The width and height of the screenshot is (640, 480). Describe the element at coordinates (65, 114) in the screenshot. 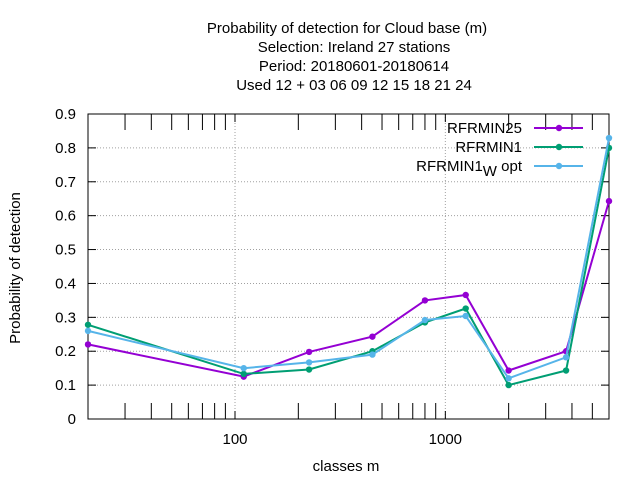

I see `y-tick-label: 0.9` at that location.